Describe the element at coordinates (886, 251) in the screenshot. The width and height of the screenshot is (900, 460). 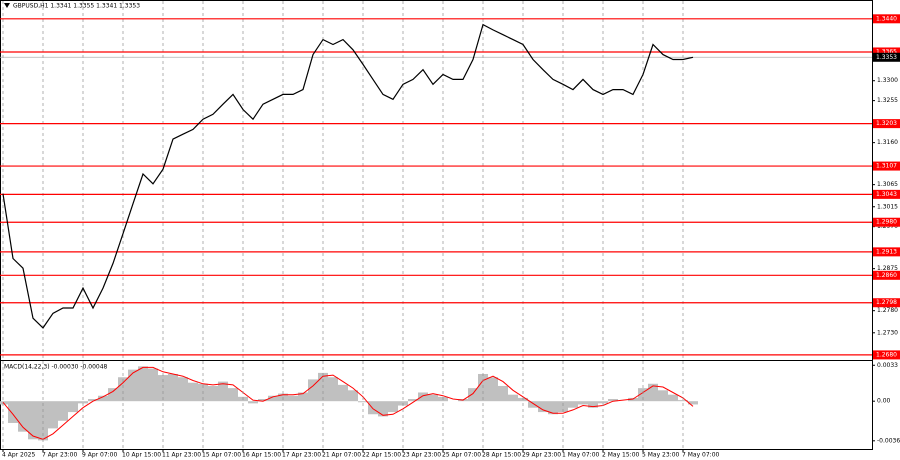
I see `level-label: 1.2913` at that location.